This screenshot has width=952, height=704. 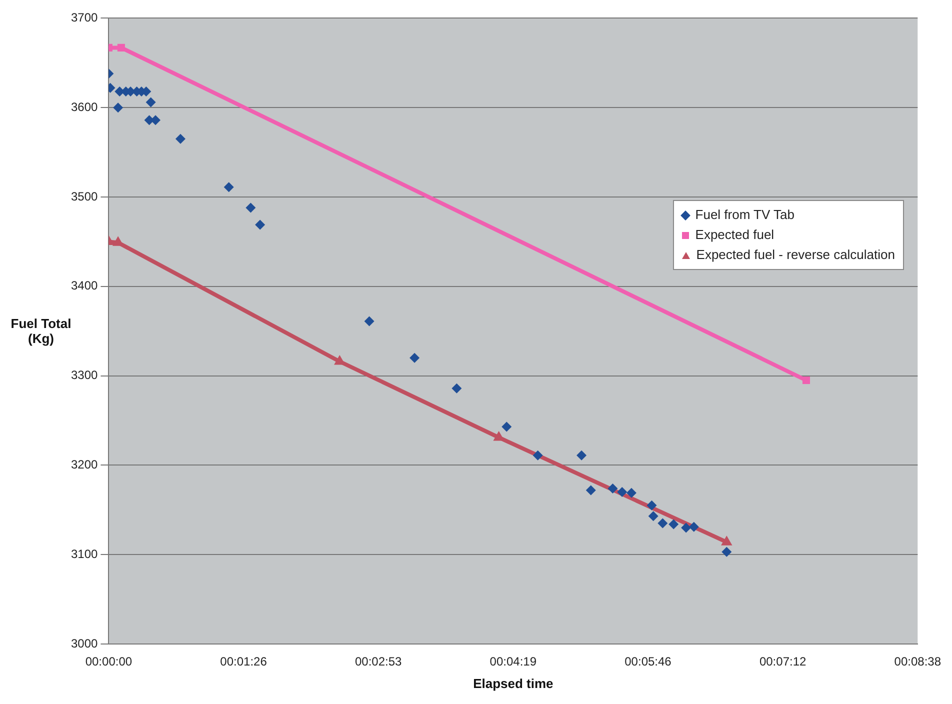 I want to click on legend-label: Expected fuel - reverse calculation, so click(x=795, y=254).